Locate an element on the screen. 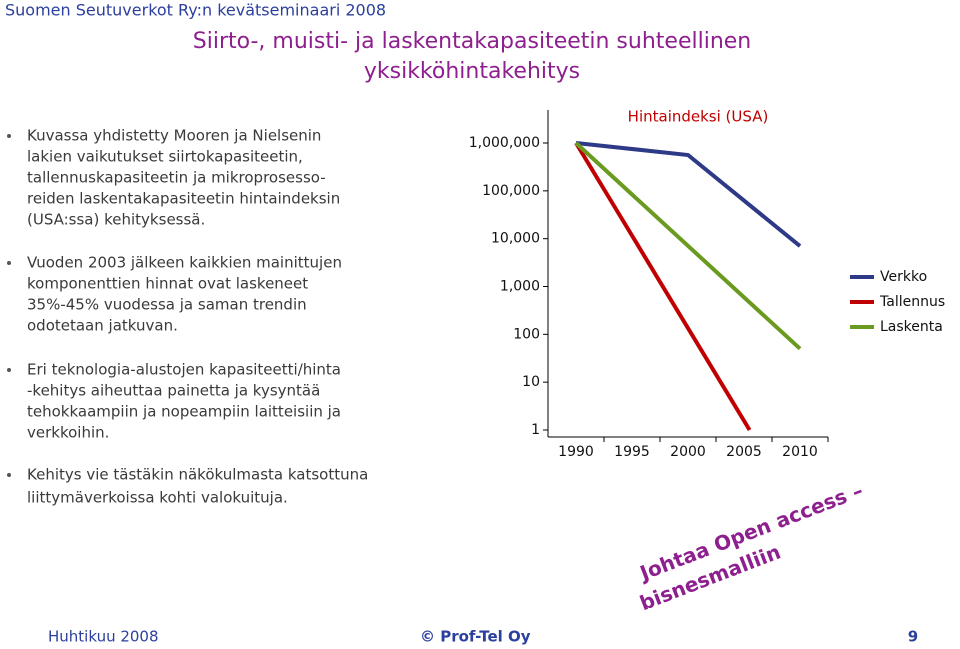 The image size is (960, 649). bullet-text: Kuvassa yhdistetty Mooren ja Nielsenin is located at coordinates (174, 136).